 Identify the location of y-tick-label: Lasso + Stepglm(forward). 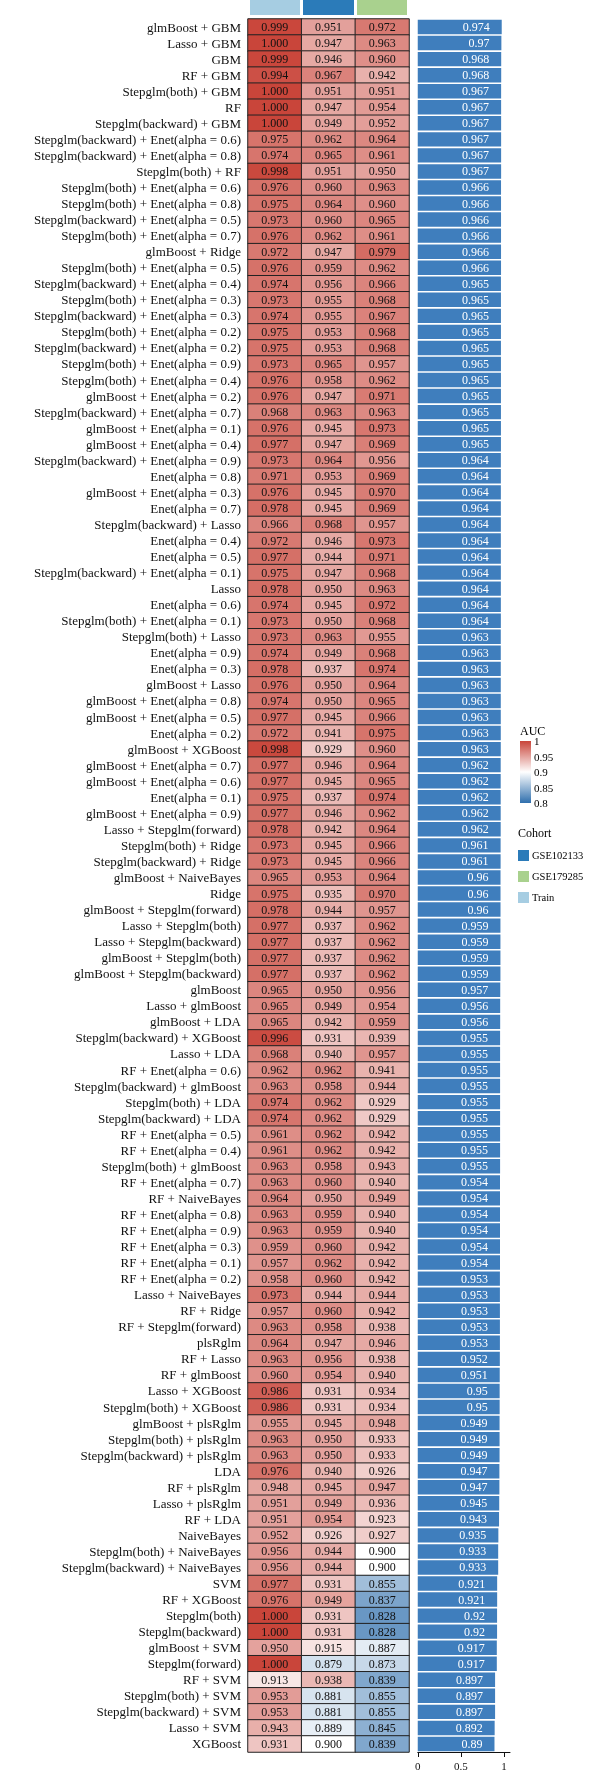
(172, 829).